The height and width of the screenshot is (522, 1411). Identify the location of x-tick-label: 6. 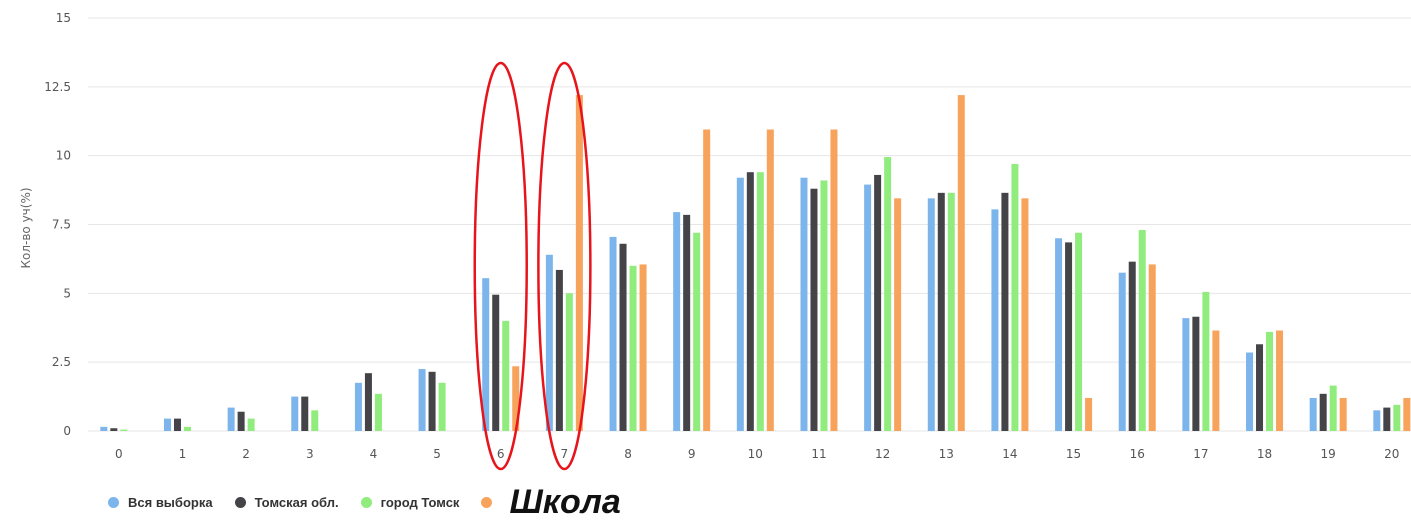
(501, 454).